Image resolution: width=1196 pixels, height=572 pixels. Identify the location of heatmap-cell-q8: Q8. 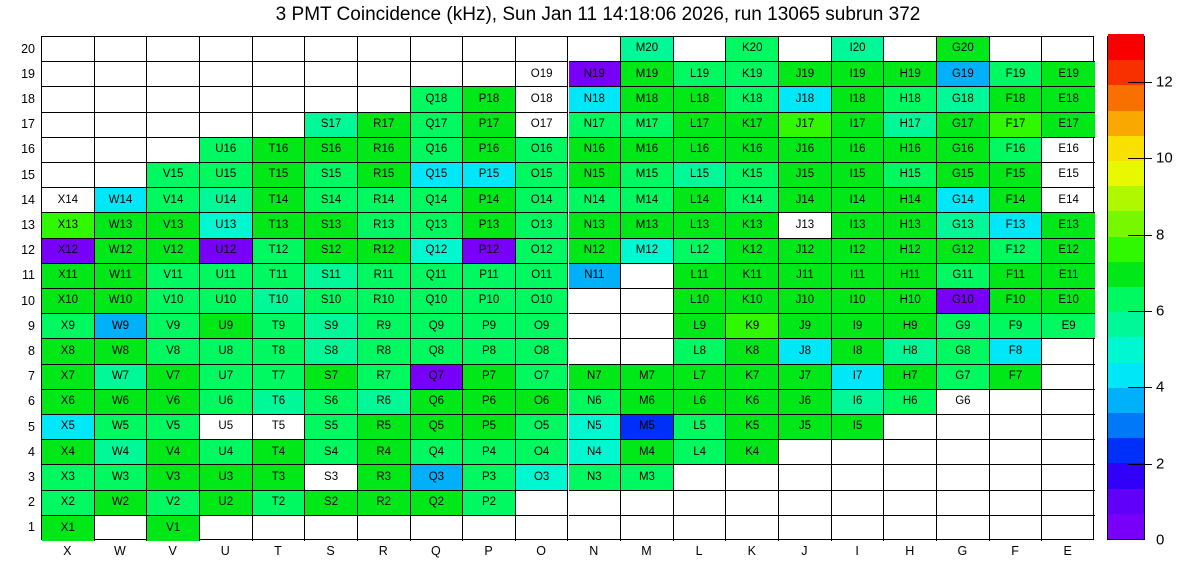
(437, 352).